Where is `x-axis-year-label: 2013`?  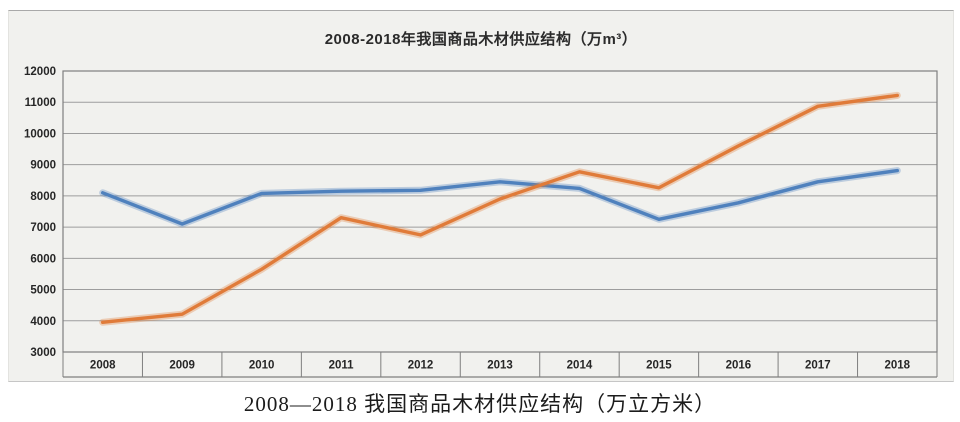 x-axis-year-label: 2013 is located at coordinates (500, 366).